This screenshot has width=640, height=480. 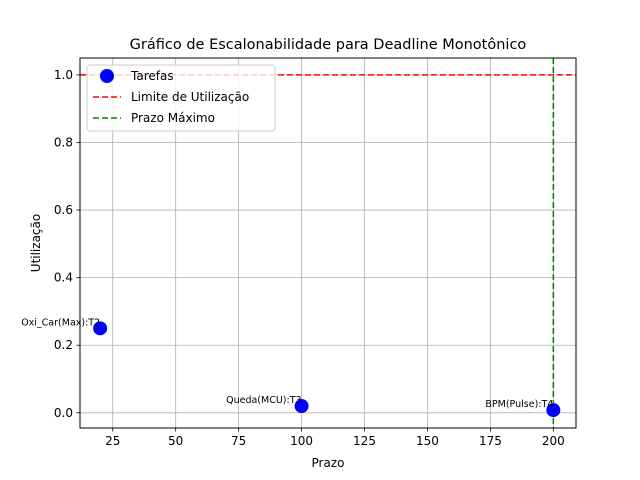 What do you see at coordinates (327, 369) in the screenshot?
I see `data-points` at bounding box center [327, 369].